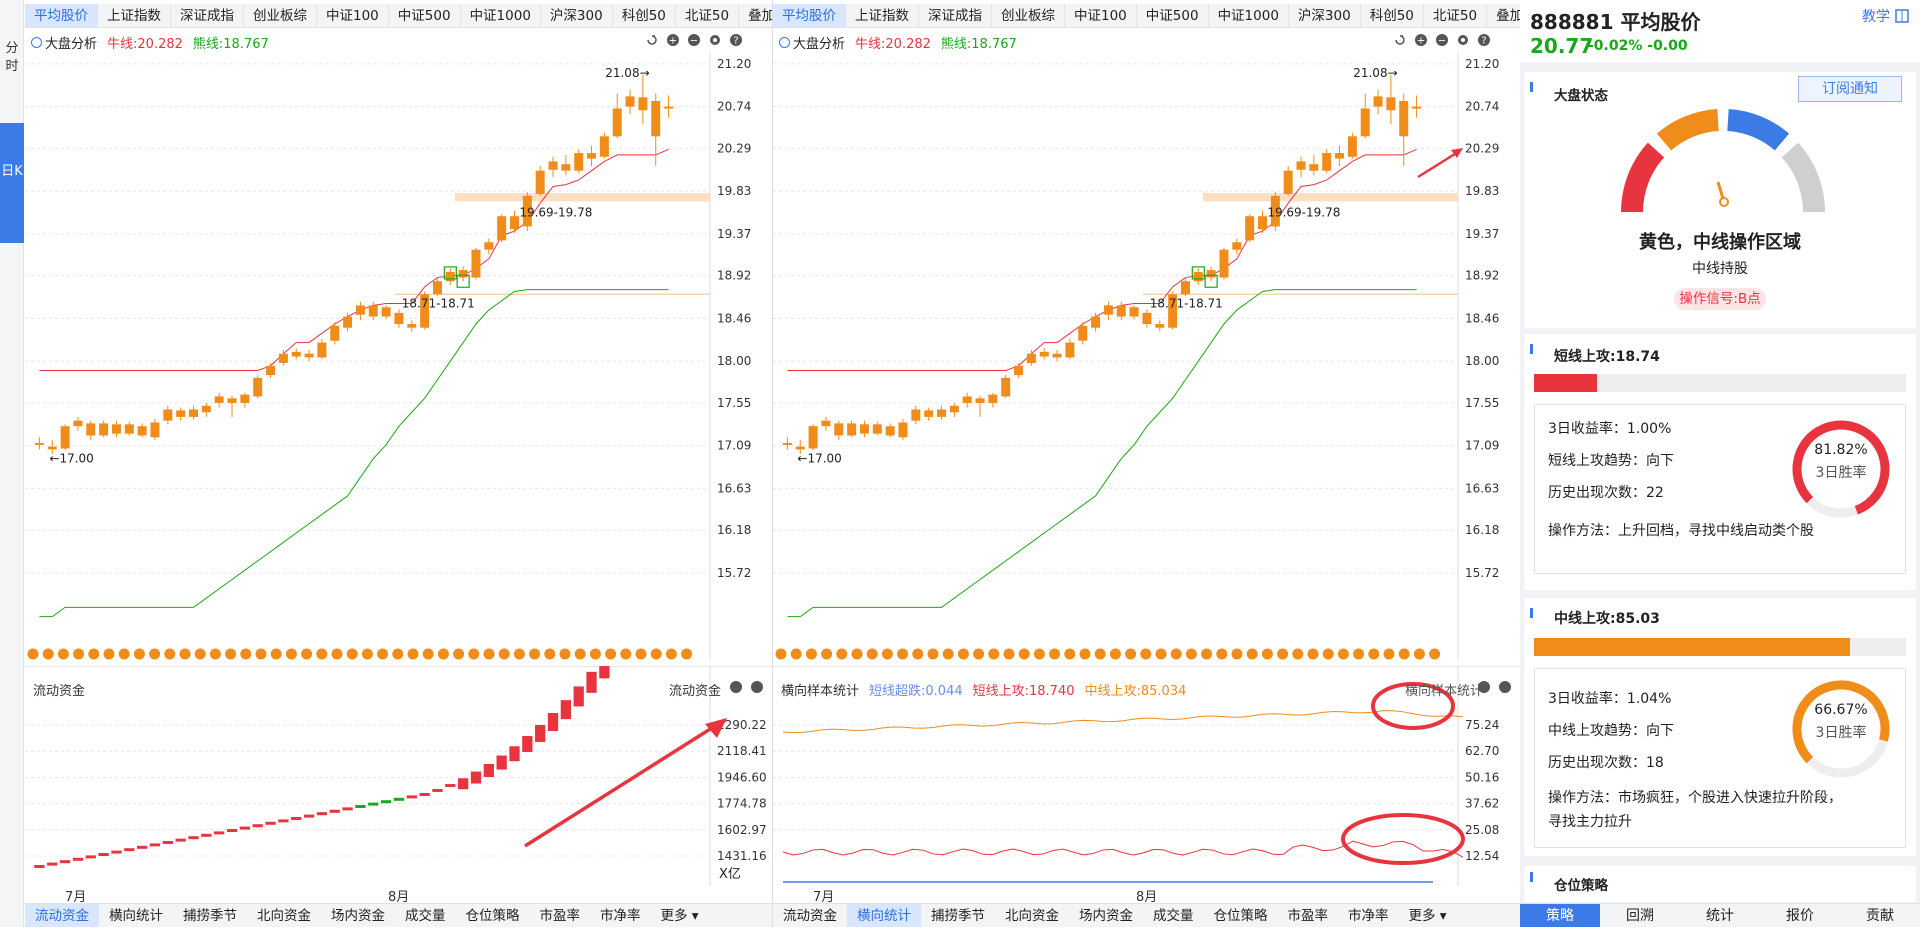 This screenshot has height=928, width=1920. I want to click on indicator-tab-0: 流动资金, so click(62, 915).